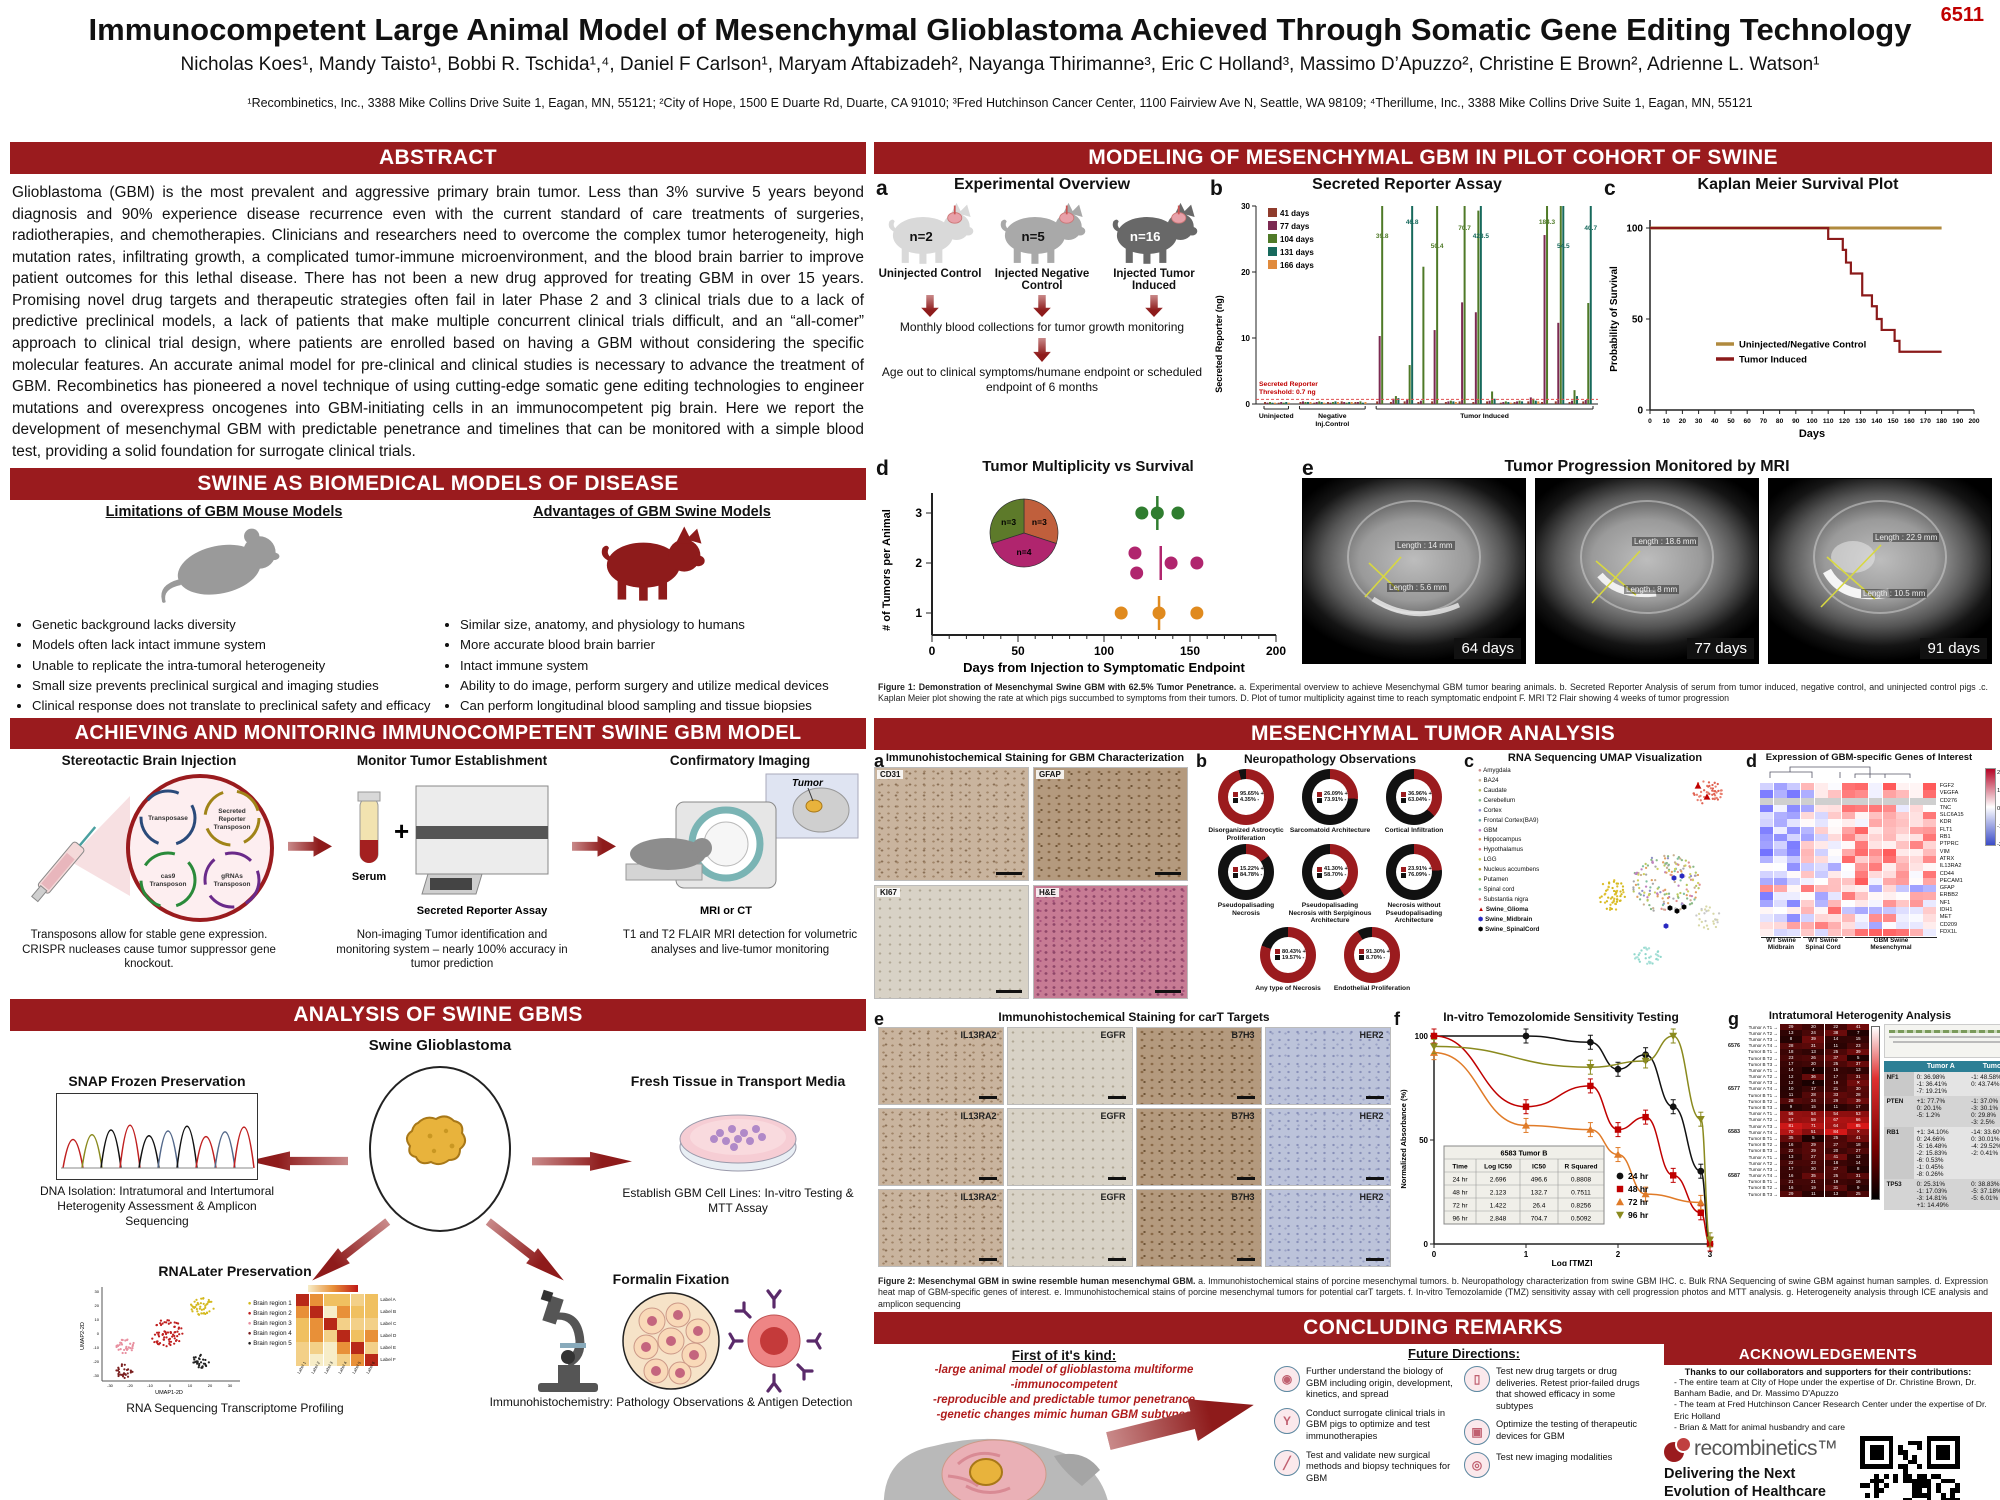 Image resolution: width=2000 pixels, height=1500 pixels. Describe the element at coordinates (1484, 416) in the screenshot. I see `svg-text: Tumor Induced` at that location.